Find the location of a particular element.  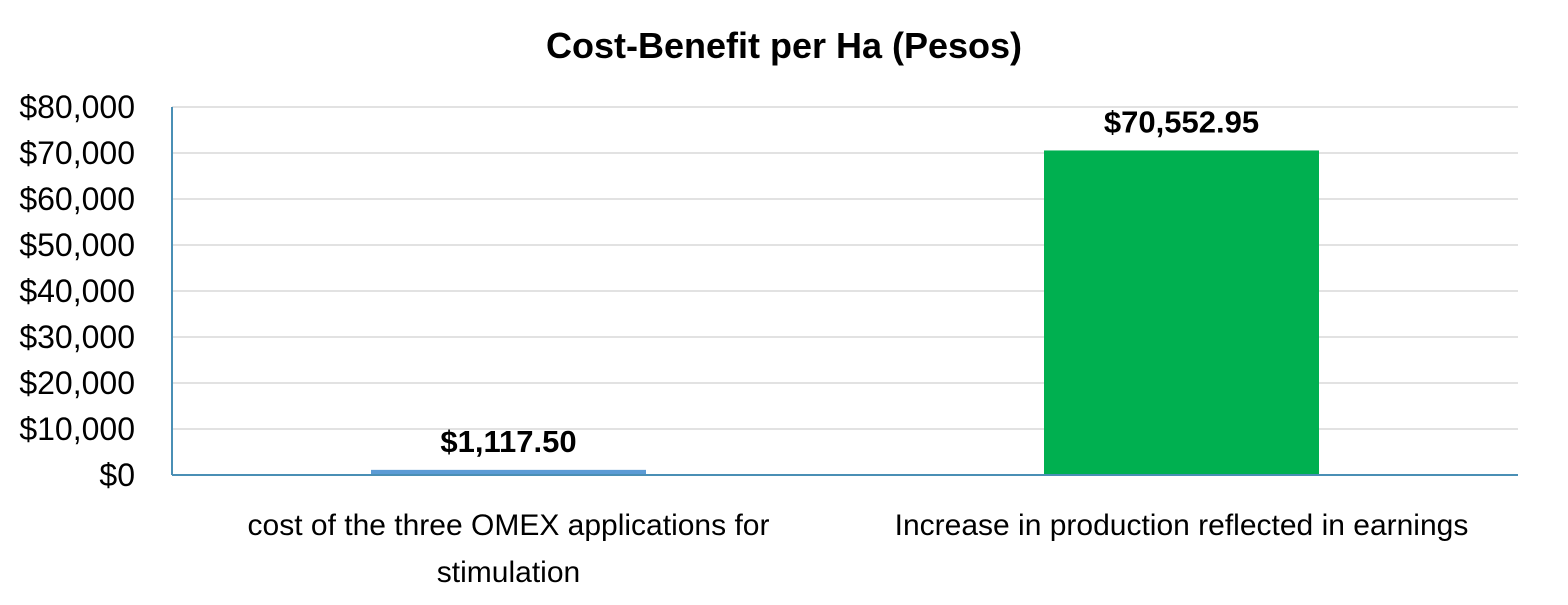

y-tick-label: $50,000 is located at coordinates (77, 245).